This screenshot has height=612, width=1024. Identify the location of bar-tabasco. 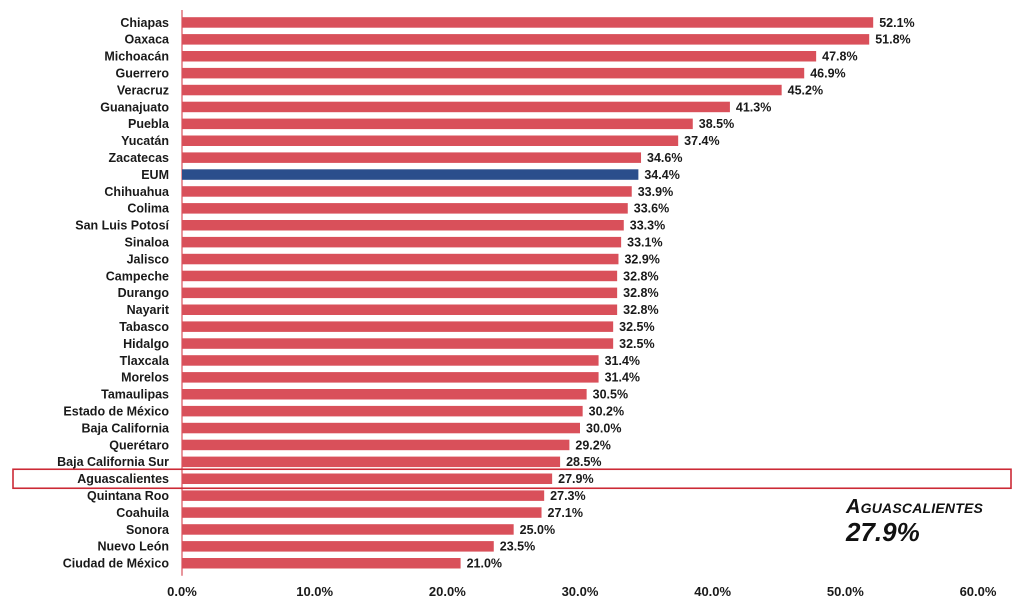
(398, 326).